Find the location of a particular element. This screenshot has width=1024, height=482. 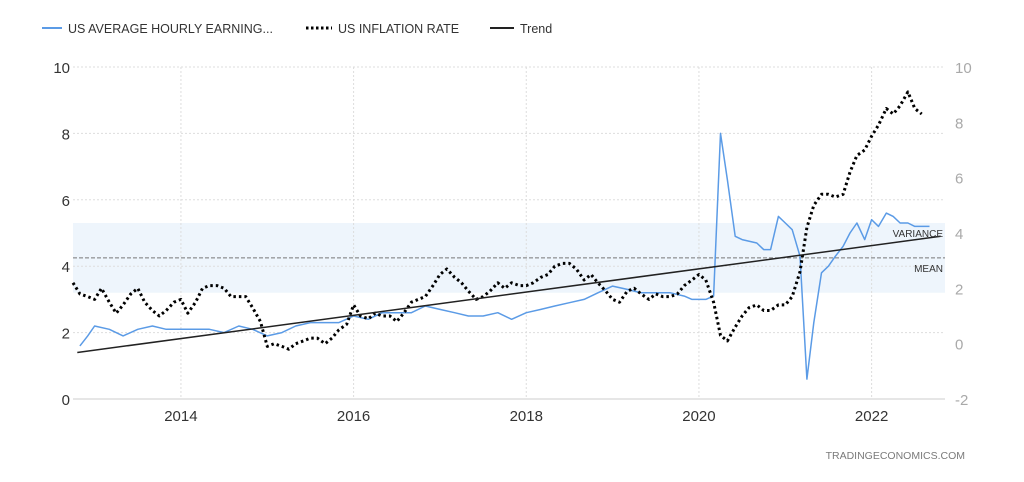

legend-label-inflation: US INFLATION RATE is located at coordinates (398, 29).